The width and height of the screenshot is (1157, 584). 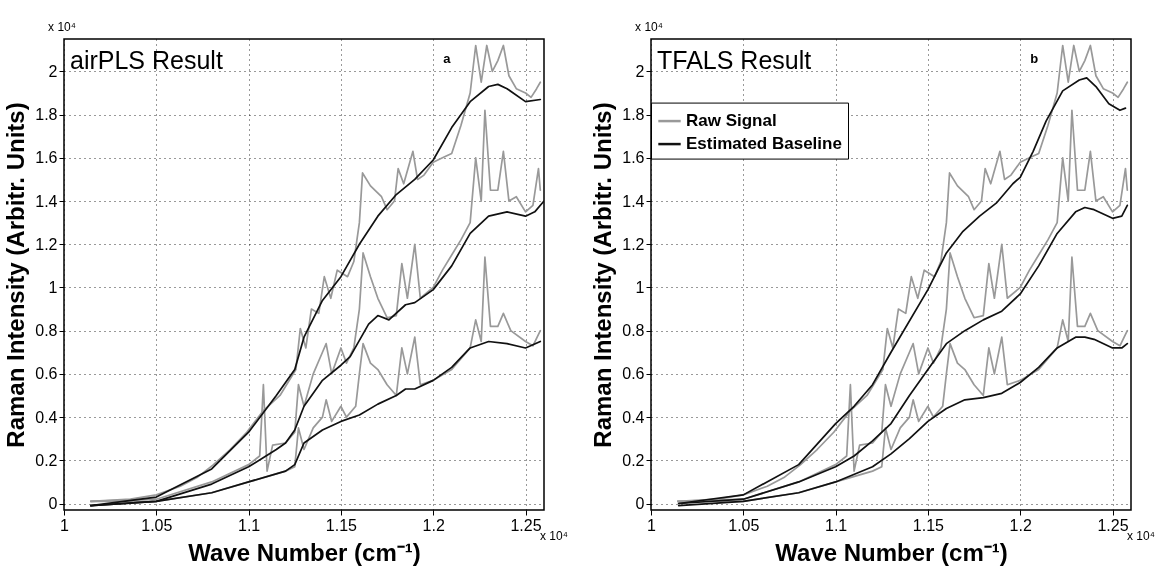 I want to click on legend-label: Estimated Baseline, so click(x=764, y=144).